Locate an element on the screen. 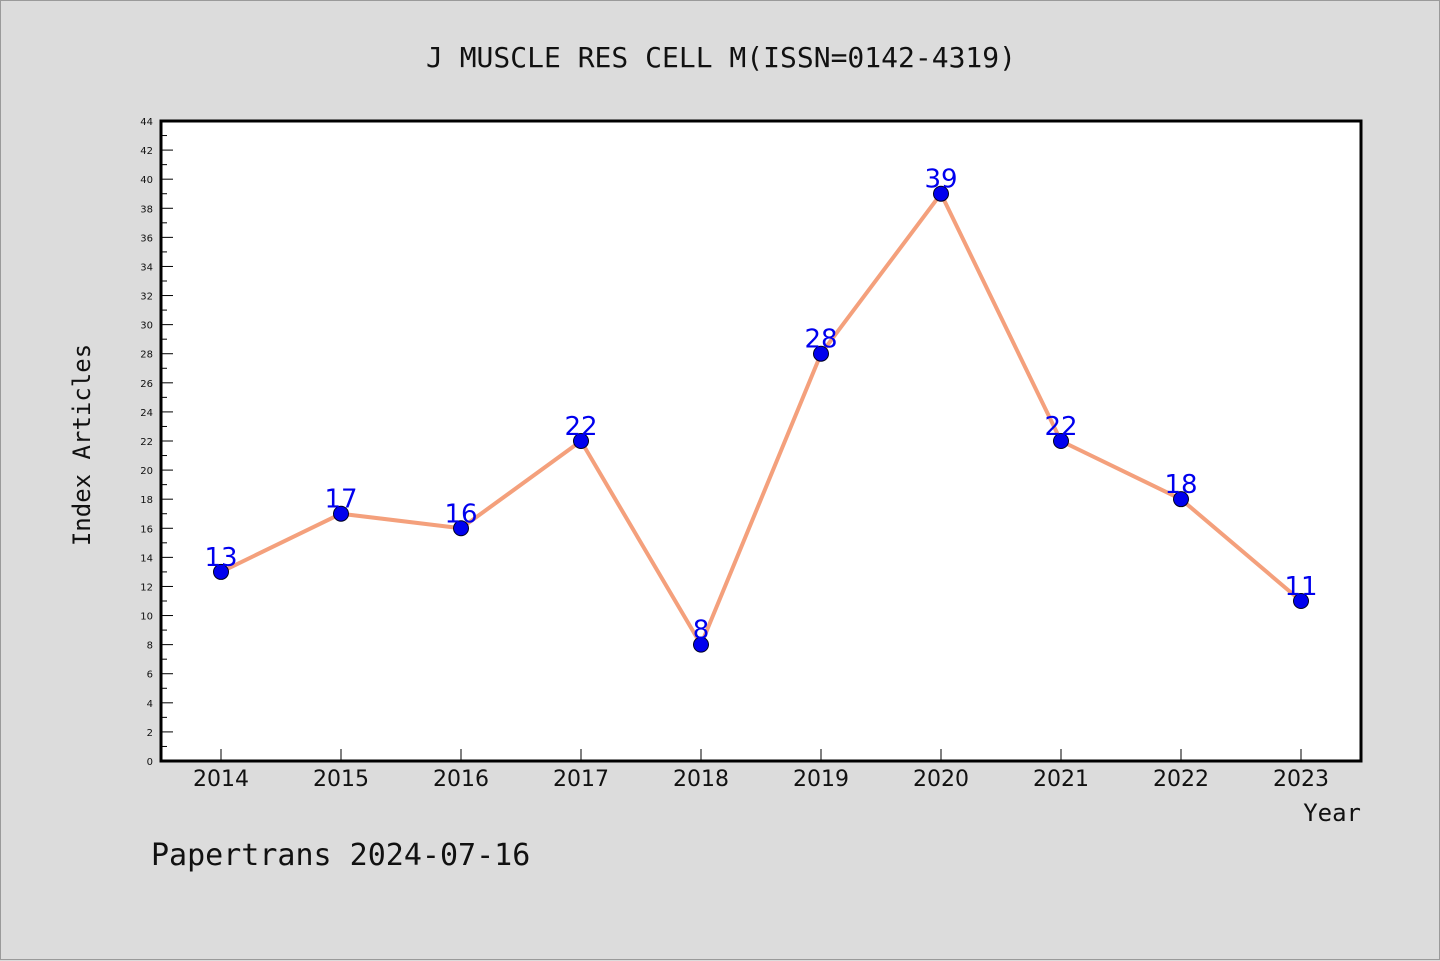  y-tick-label: 8 is located at coordinates (150, 646).